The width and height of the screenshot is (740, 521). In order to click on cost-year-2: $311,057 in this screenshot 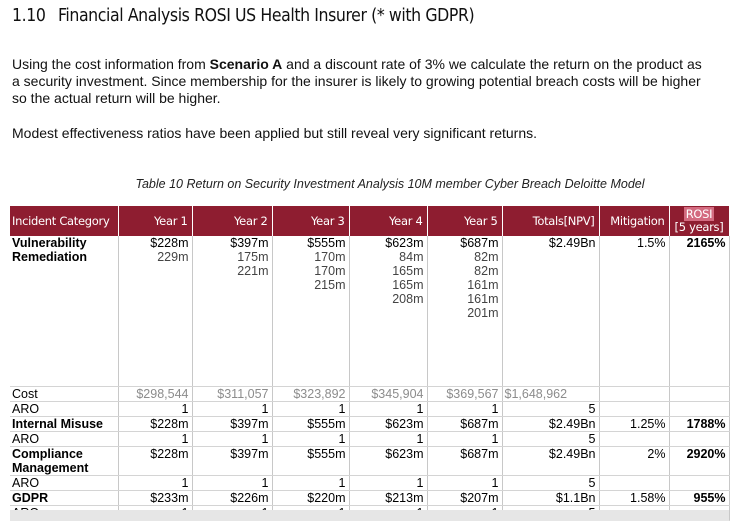, I will do `click(232, 394)`.